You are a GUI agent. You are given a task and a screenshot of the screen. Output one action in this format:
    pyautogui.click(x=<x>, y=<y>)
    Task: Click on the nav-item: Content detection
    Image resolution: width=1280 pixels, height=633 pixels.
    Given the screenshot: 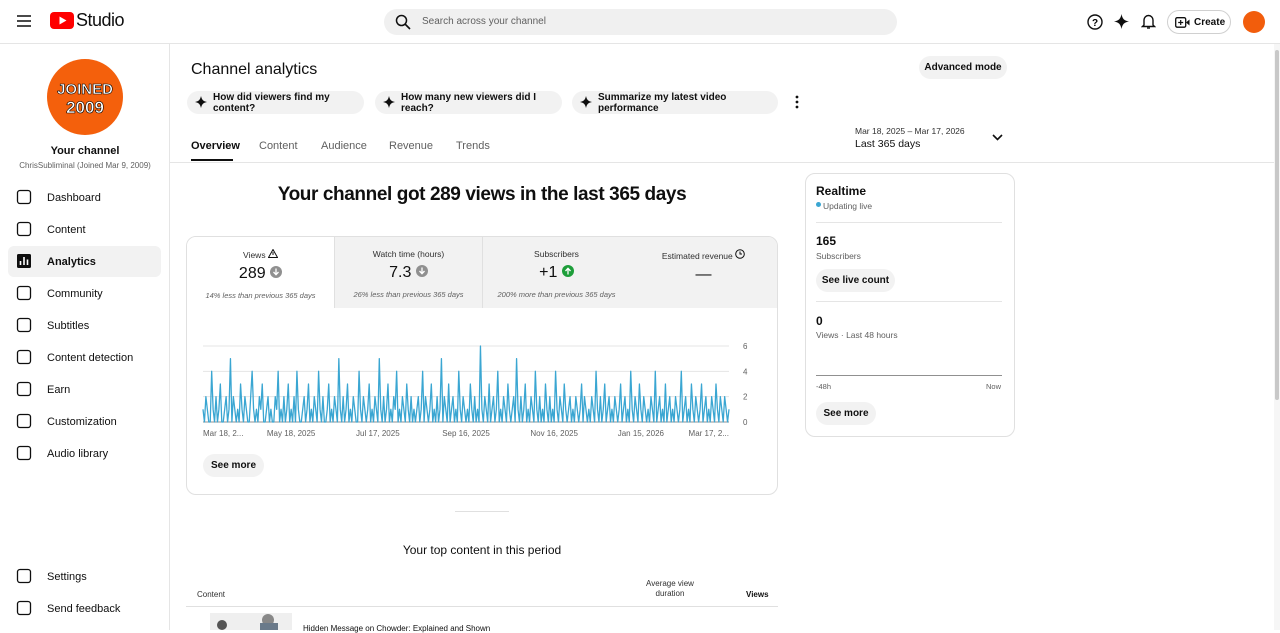 What is the action you would take?
    pyautogui.click(x=84, y=357)
    